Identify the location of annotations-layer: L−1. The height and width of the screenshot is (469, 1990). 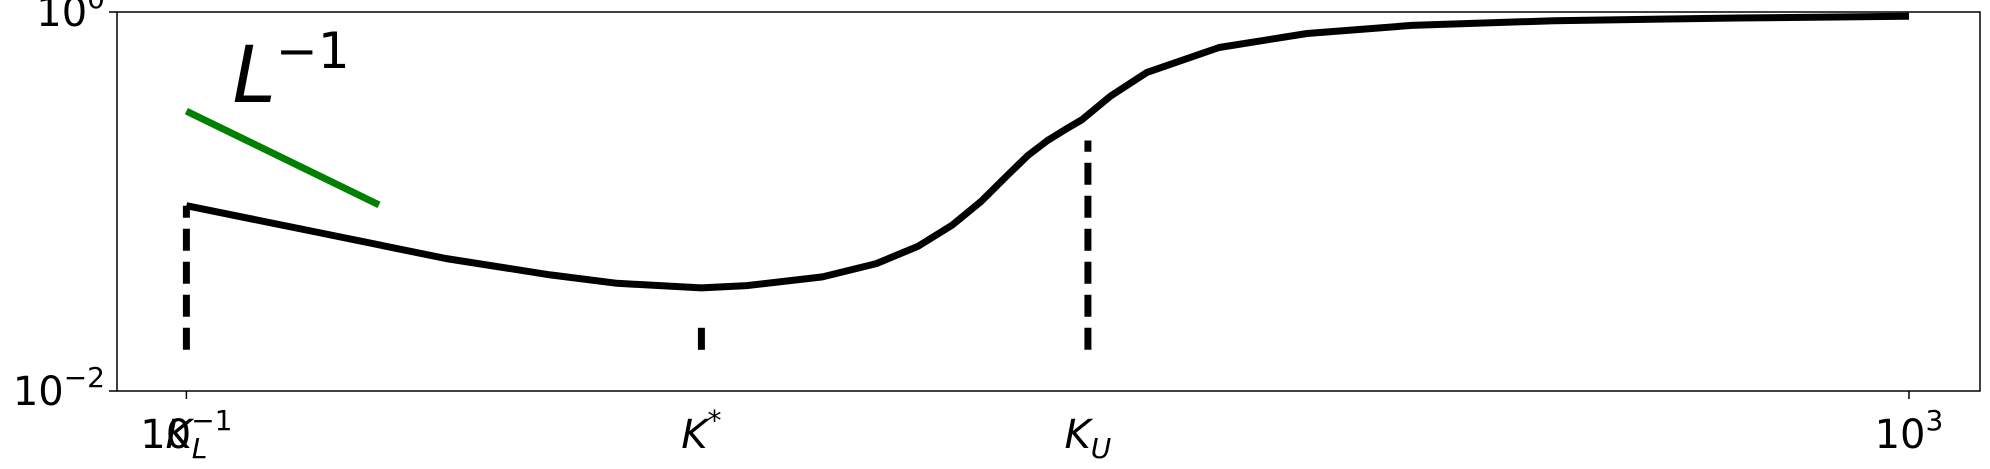
(290, 71).